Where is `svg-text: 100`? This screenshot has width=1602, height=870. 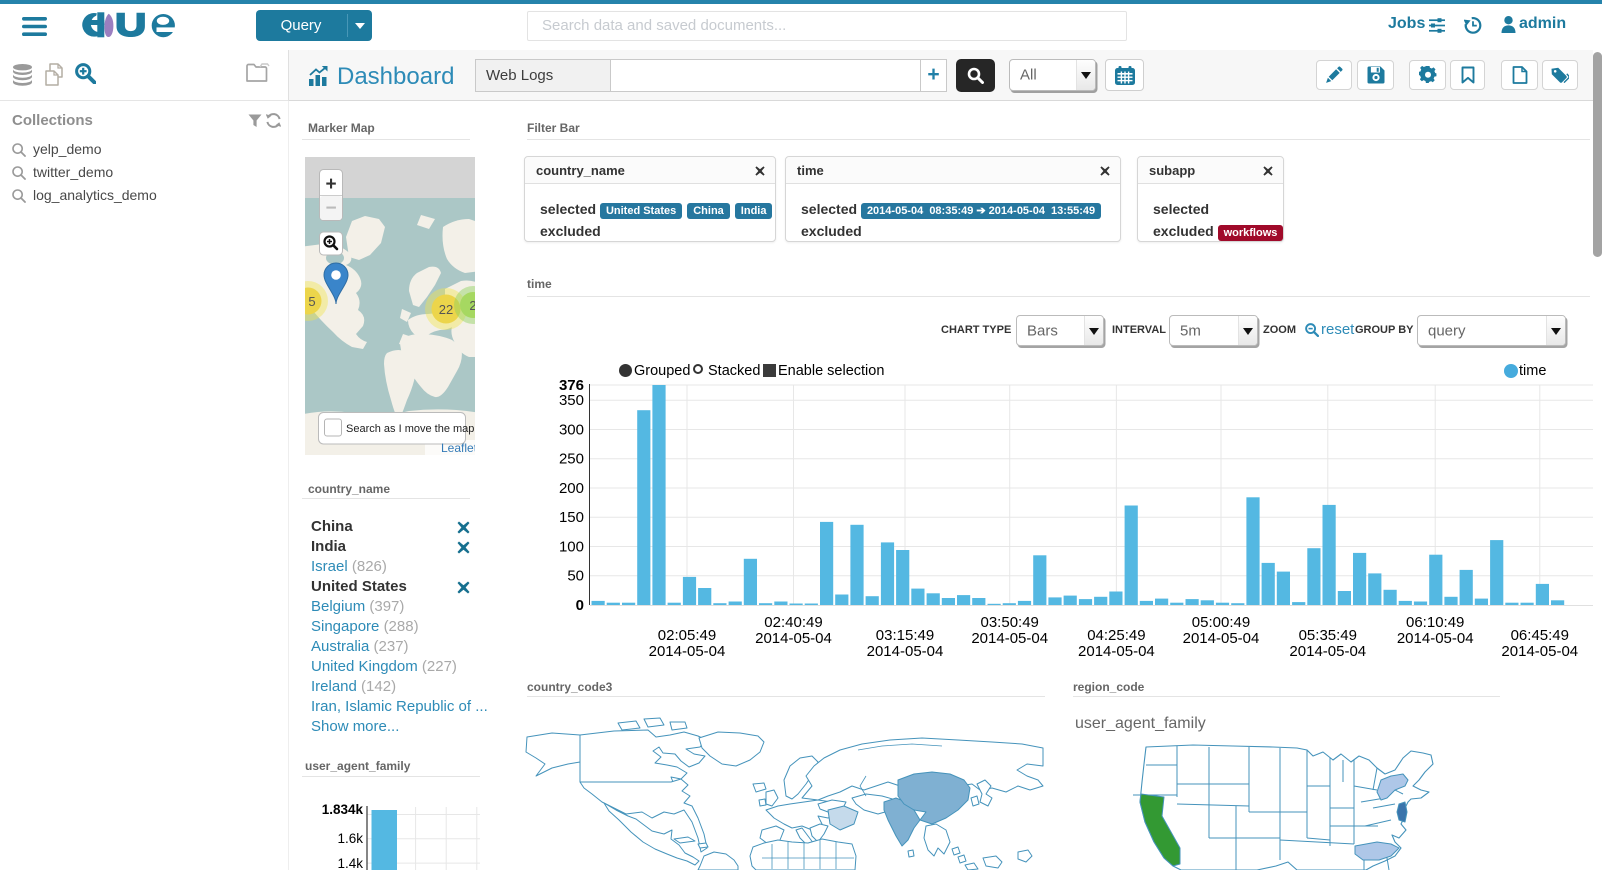 svg-text: 100 is located at coordinates (571, 547).